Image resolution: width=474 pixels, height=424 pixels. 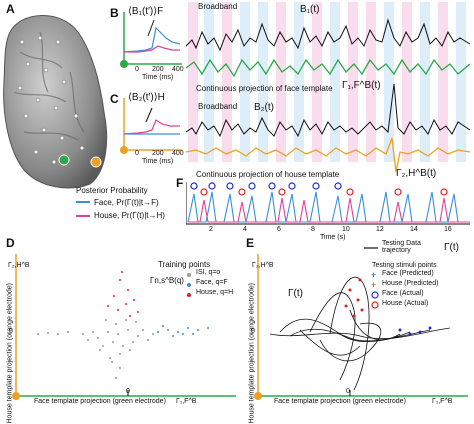 What do you see at coordinates (218, 106) in the screenshot?
I see `broadband-label-2: Broadband` at bounding box center [218, 106].